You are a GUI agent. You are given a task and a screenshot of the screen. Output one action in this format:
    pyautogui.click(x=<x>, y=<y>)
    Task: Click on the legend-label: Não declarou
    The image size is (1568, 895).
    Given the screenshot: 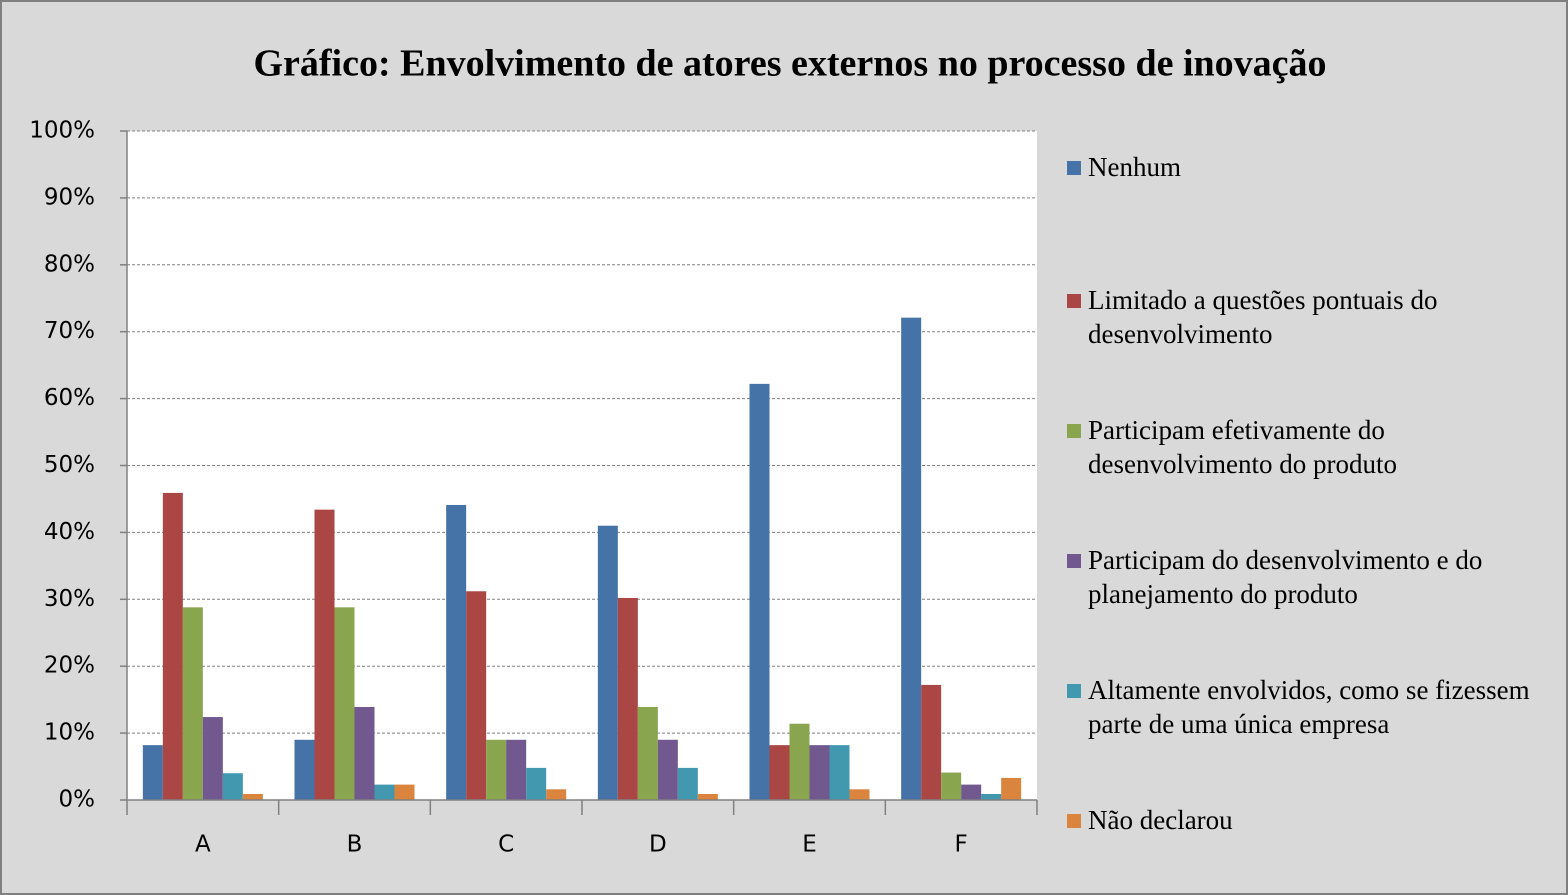 What is the action you would take?
    pyautogui.click(x=1160, y=820)
    